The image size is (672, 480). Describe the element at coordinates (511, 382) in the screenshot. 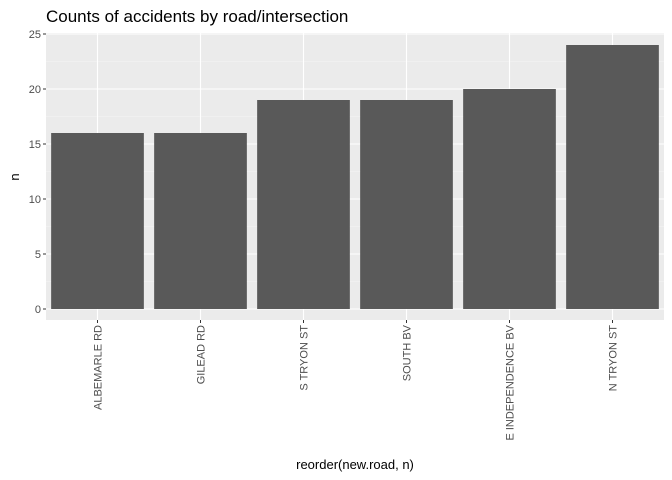

I see `x-tick-label: E INDEPENDENCE BV` at that location.